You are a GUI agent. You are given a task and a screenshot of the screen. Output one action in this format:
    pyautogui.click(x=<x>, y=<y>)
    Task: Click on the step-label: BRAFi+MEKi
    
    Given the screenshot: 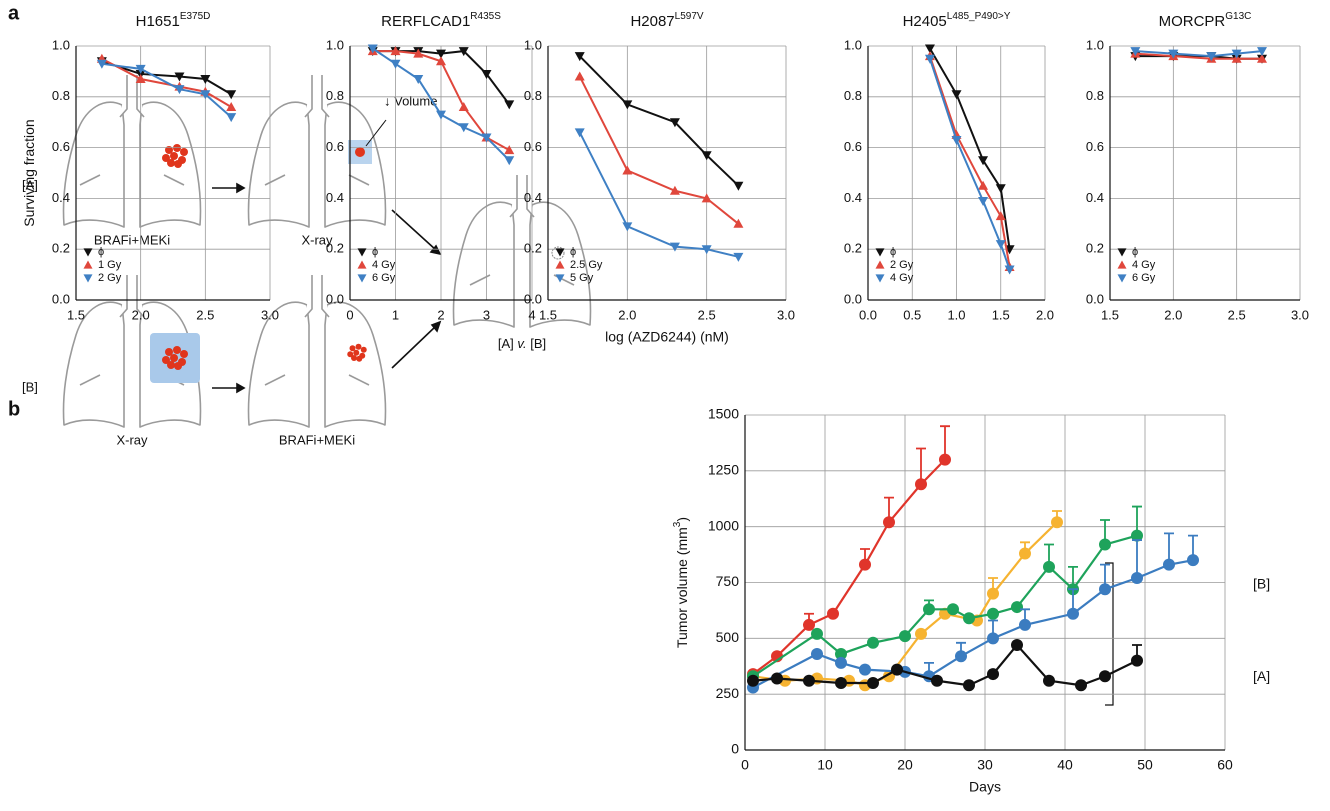 What is the action you would take?
    pyautogui.click(x=317, y=439)
    